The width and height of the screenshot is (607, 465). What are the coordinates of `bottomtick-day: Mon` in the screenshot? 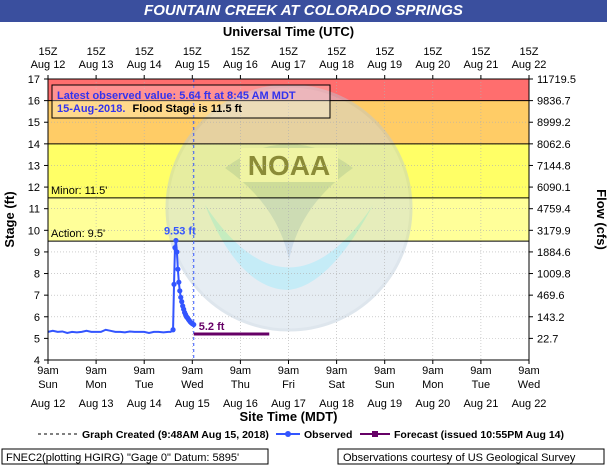 It's located at (432, 385).